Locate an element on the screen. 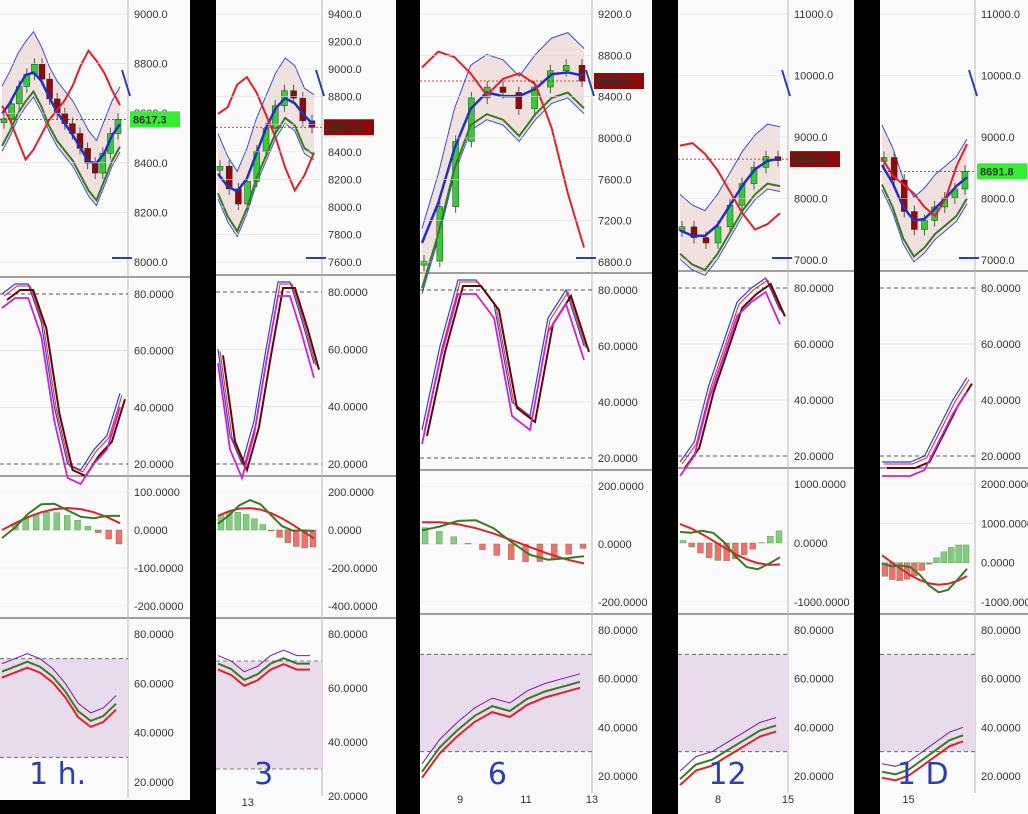 Image resolution: width=1028 pixels, height=814 pixels. rsi-zone is located at coordinates (64, 708).